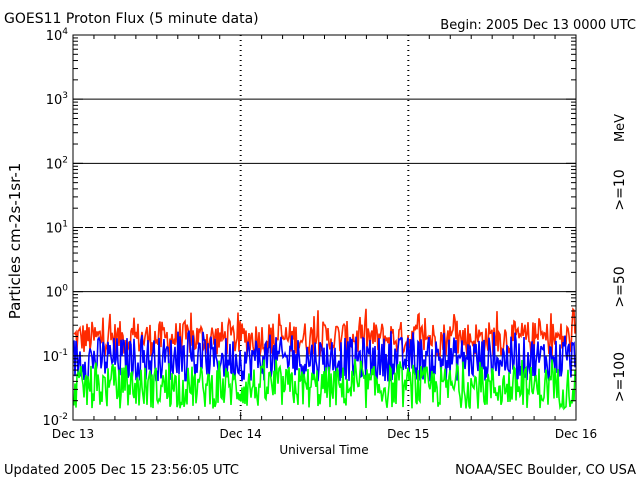 The width and height of the screenshot is (640, 480). I want to click on x-tick-label: Dec 15, so click(408, 434).